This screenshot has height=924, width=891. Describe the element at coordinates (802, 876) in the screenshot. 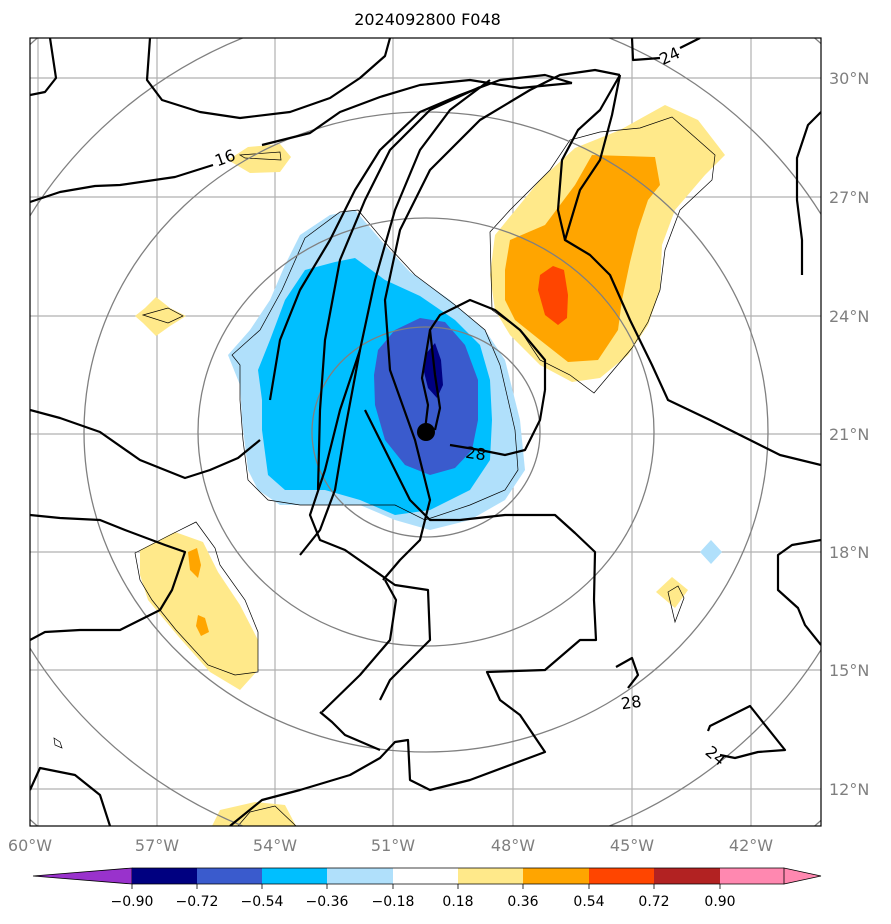

I see `colorbar-over-extension` at that location.